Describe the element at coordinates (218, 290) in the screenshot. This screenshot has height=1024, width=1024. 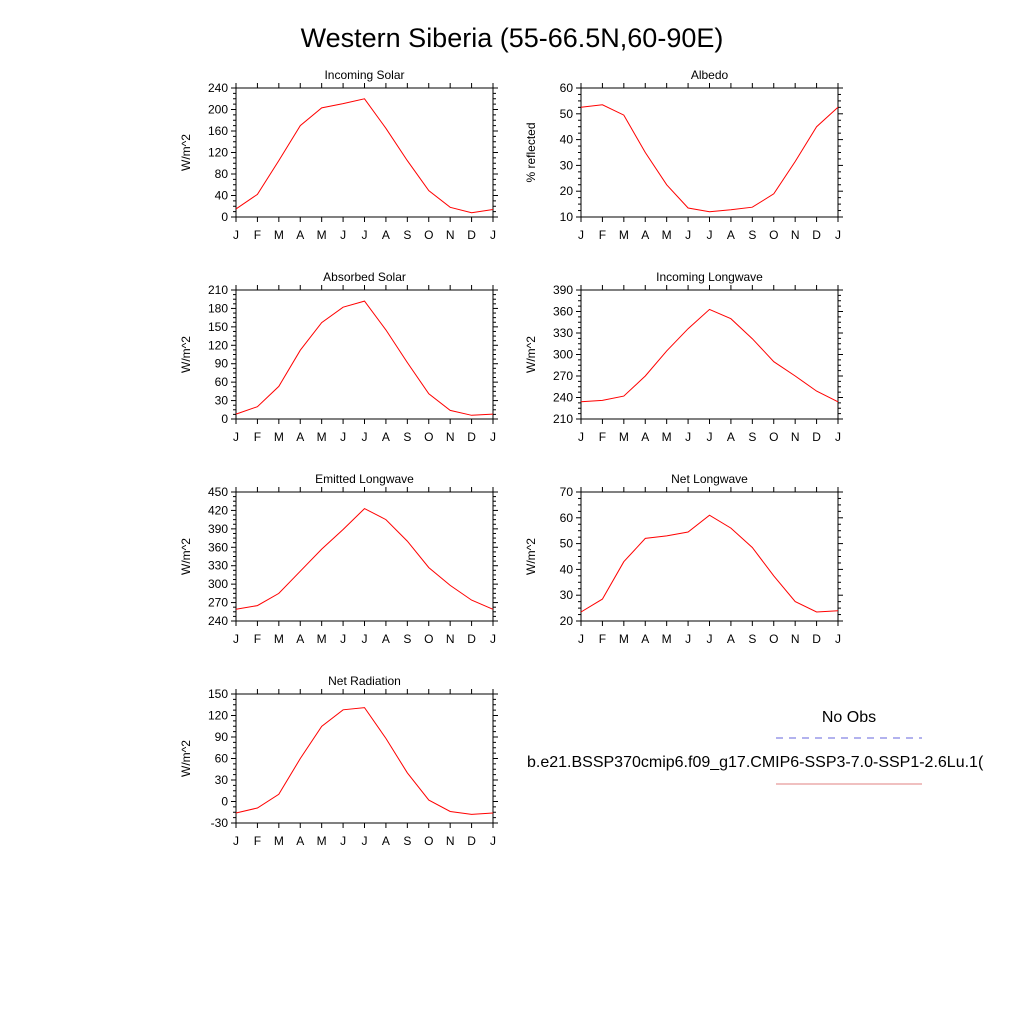
I see `y-tick-label: 210` at that location.